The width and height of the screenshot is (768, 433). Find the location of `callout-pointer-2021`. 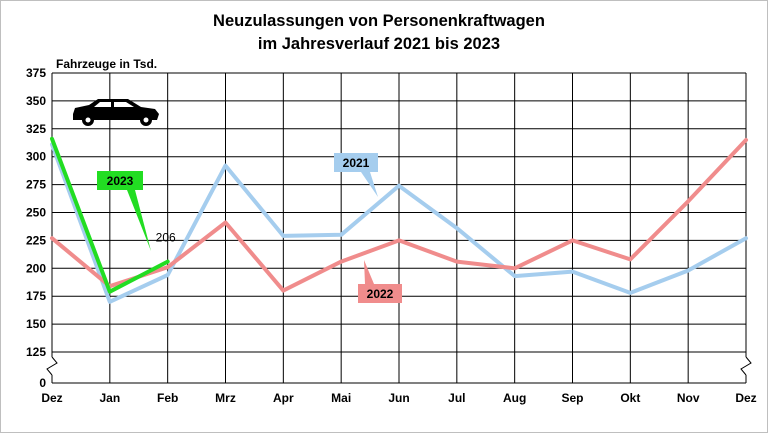

callout-pointer-2021 is located at coordinates (369, 184).